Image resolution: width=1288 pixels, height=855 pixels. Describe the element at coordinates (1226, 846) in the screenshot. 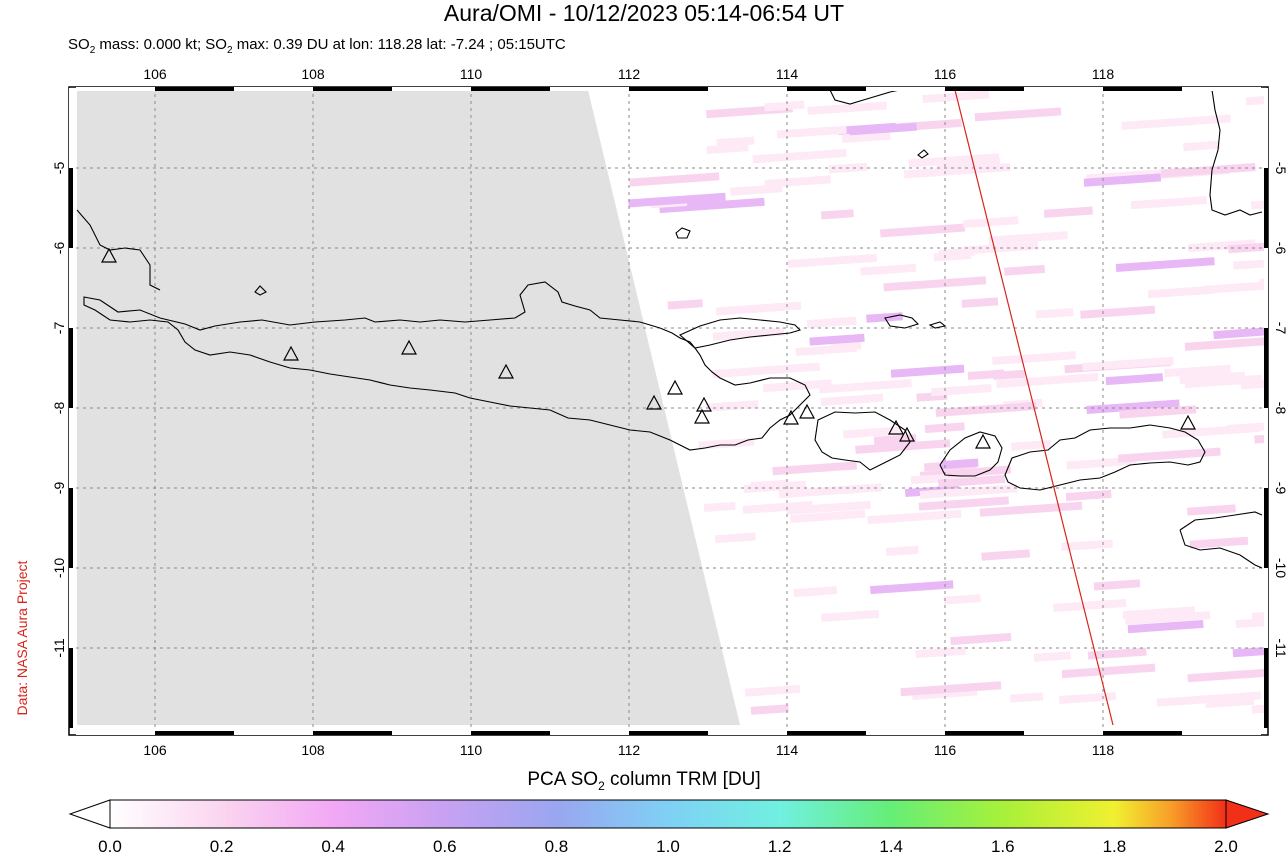

I see `colorbar-tick-label: 2.0` at that location.